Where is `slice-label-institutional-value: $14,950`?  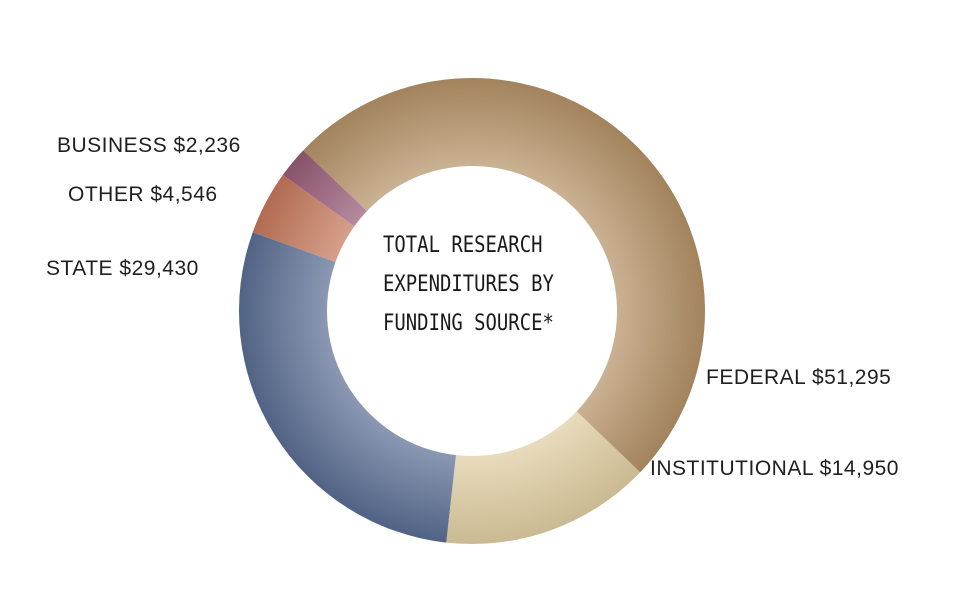 slice-label-institutional-value: $14,950 is located at coordinates (859, 468).